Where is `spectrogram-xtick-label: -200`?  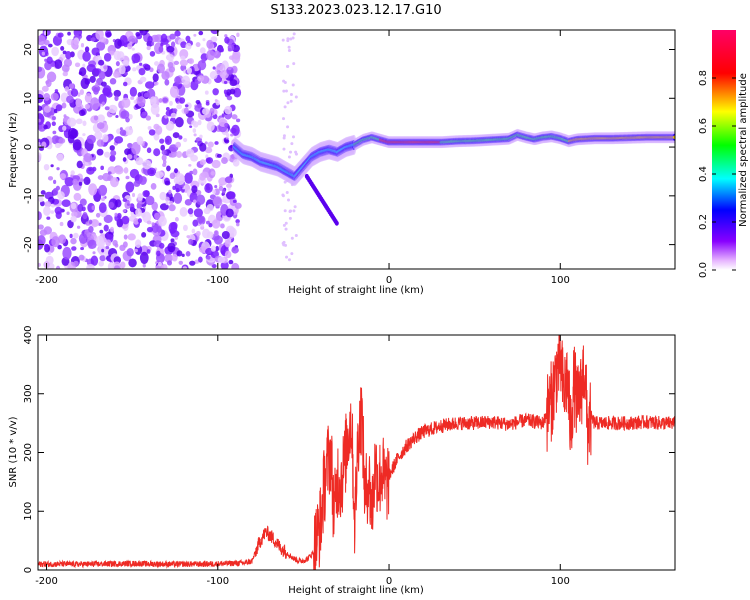 spectrogram-xtick-label: -200 is located at coordinates (46, 280).